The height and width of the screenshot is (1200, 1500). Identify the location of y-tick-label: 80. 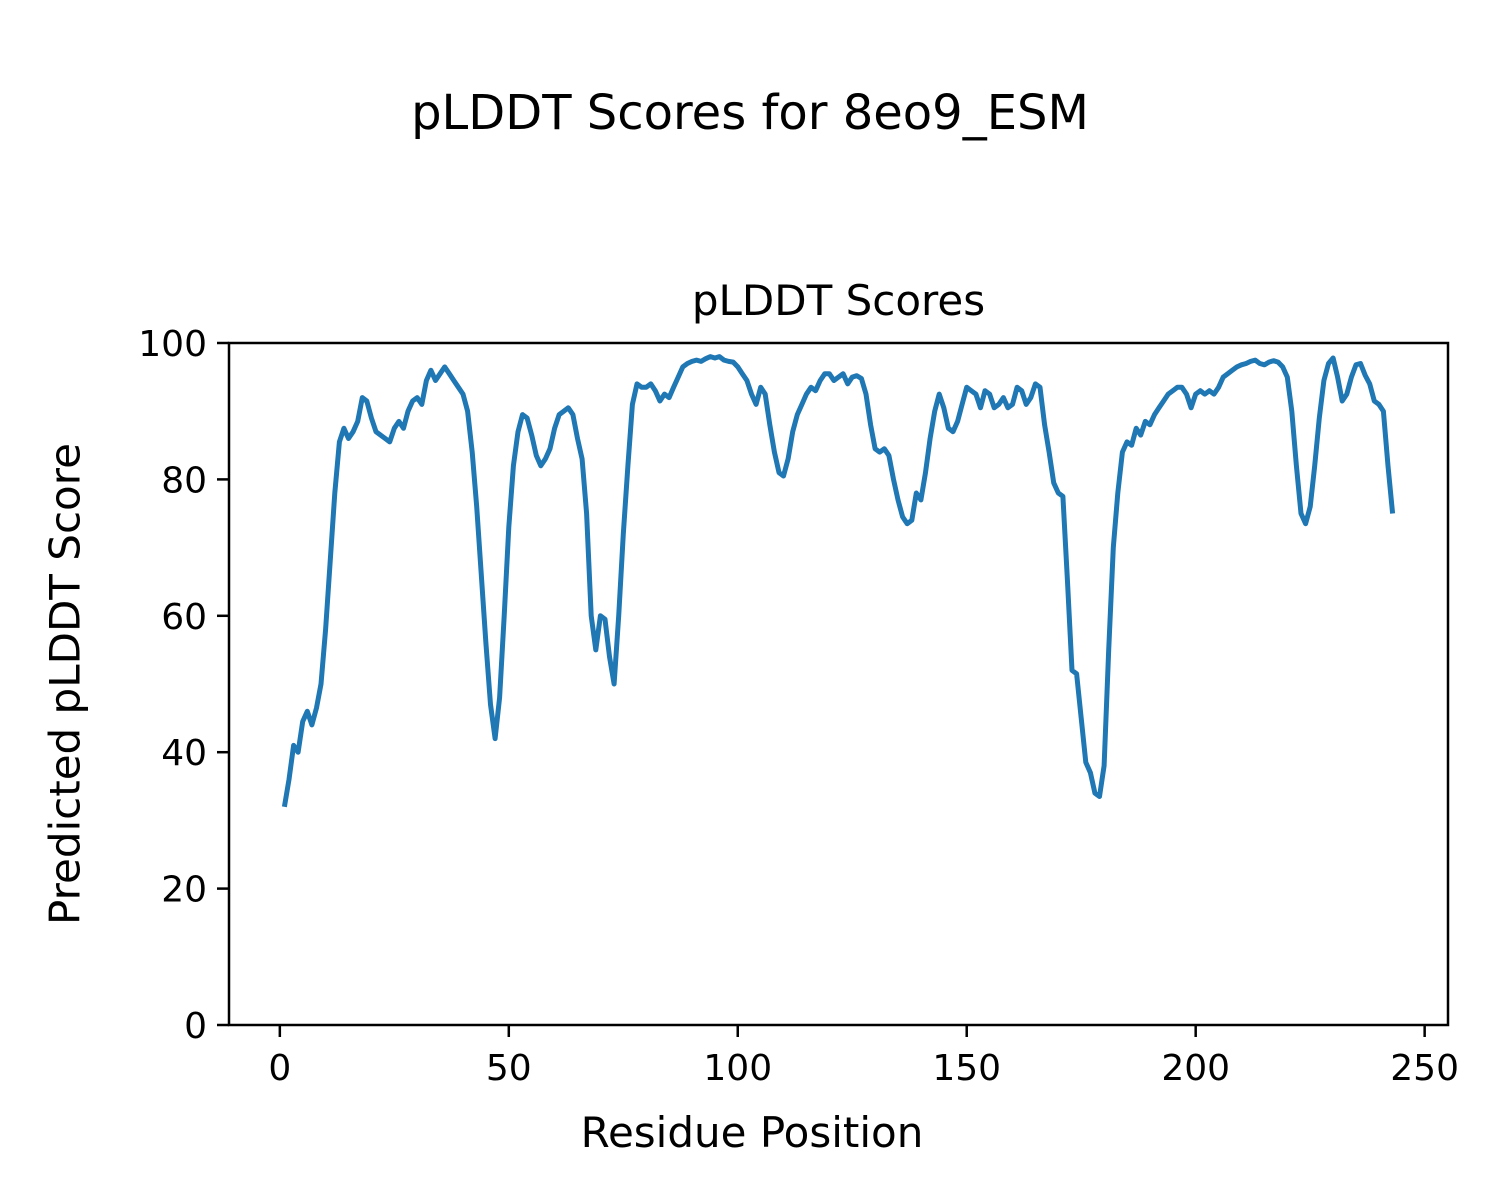
(184, 480).